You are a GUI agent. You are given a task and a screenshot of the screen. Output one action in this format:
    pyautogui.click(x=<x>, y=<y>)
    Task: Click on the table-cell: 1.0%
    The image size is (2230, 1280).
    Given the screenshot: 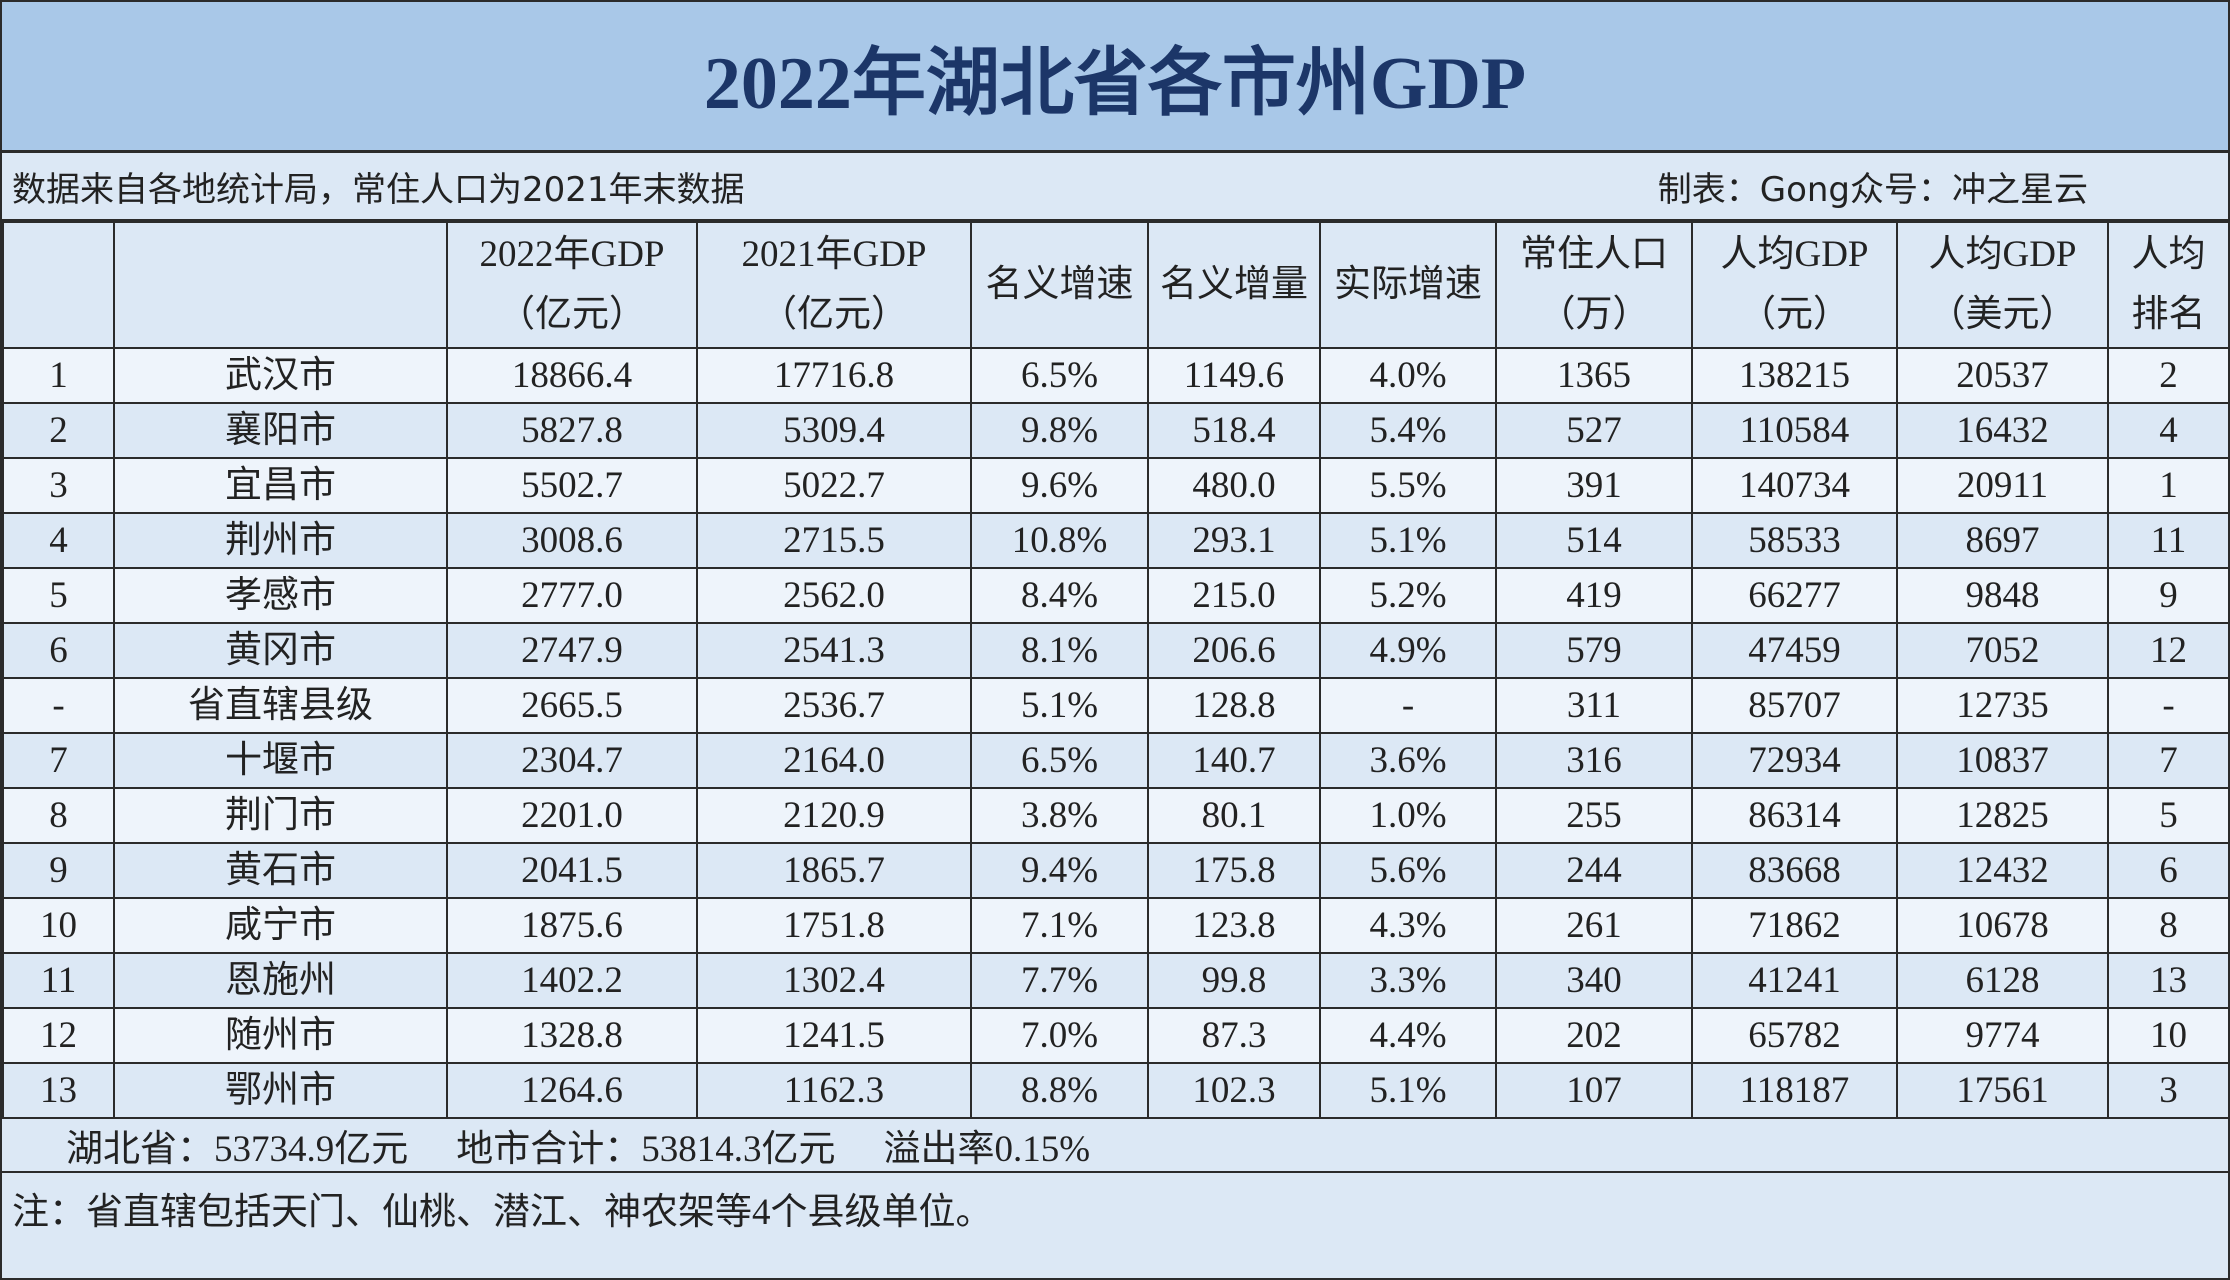 What is the action you would take?
    pyautogui.click(x=1408, y=815)
    